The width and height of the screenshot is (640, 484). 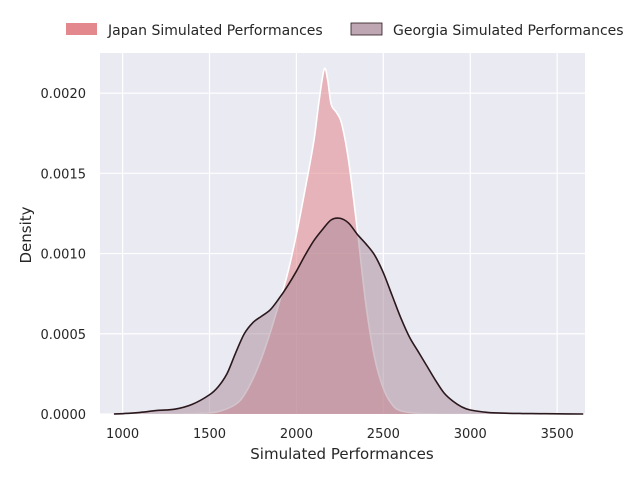 I want to click on legend-label-0: Japan Simulated Performances, so click(x=215, y=31).